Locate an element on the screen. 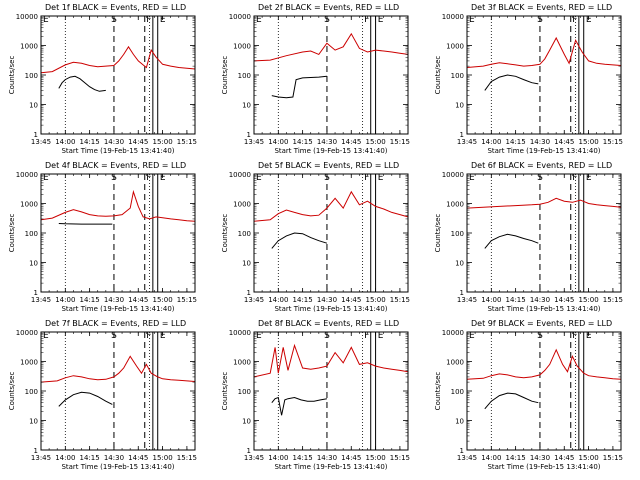  panel-title: Det 9f BLACK = Events, RED = LLD is located at coordinates (541, 323).